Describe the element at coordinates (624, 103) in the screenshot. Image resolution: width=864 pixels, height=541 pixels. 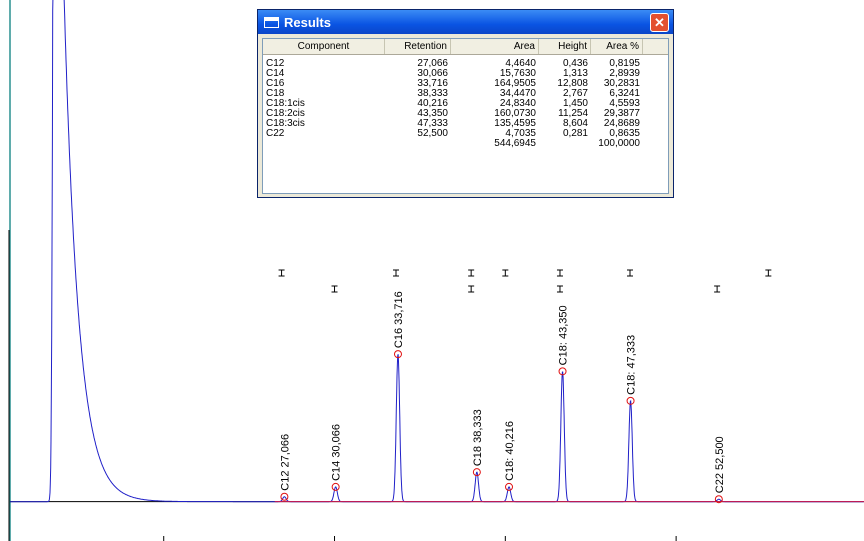
I see `table-cell: 4,5593` at that location.